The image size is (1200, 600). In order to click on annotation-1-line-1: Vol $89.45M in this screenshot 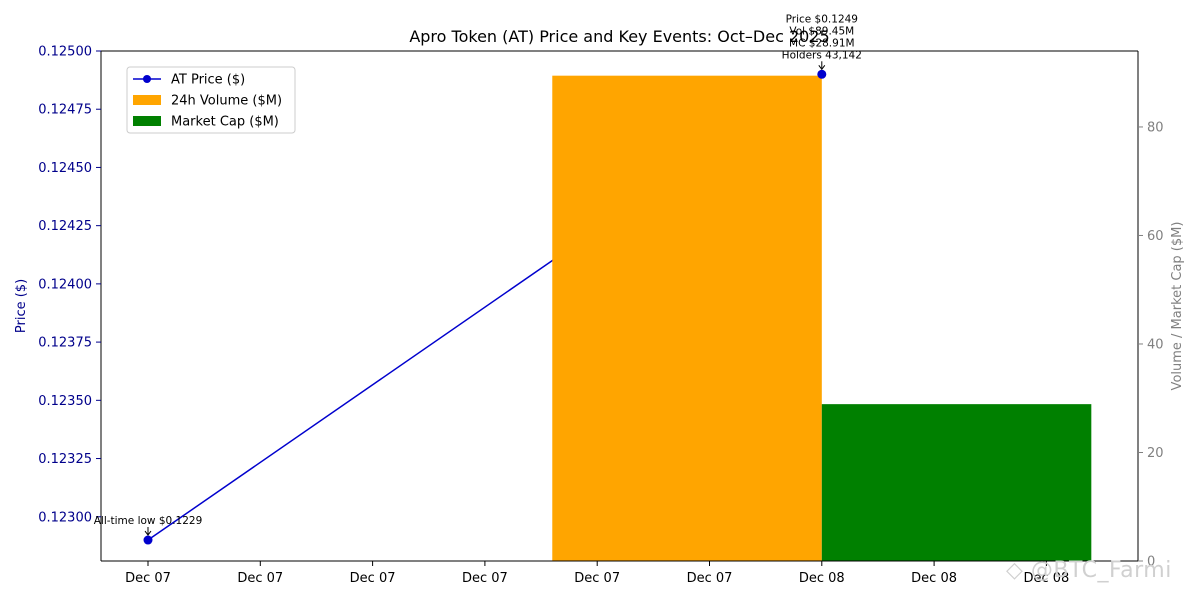, I will do `click(821, 31)`.